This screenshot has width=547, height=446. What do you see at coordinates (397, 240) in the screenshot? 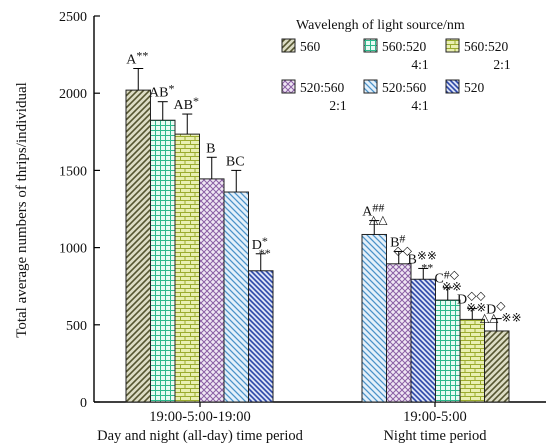
I see `bar-annotation: B#` at bounding box center [397, 240].